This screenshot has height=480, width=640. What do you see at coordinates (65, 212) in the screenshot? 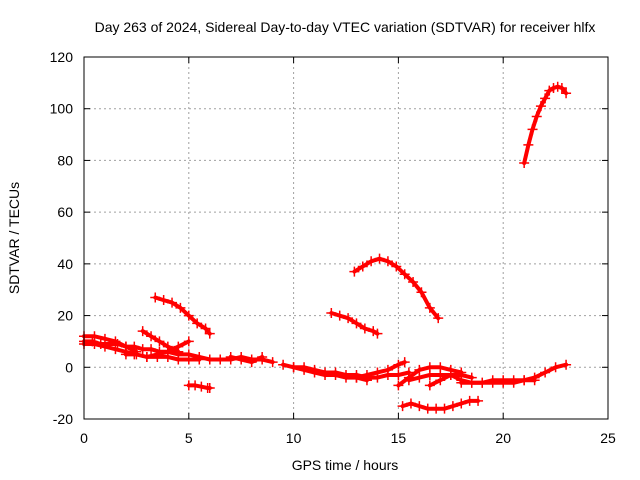
I see `y-tick-label: 60` at bounding box center [65, 212].